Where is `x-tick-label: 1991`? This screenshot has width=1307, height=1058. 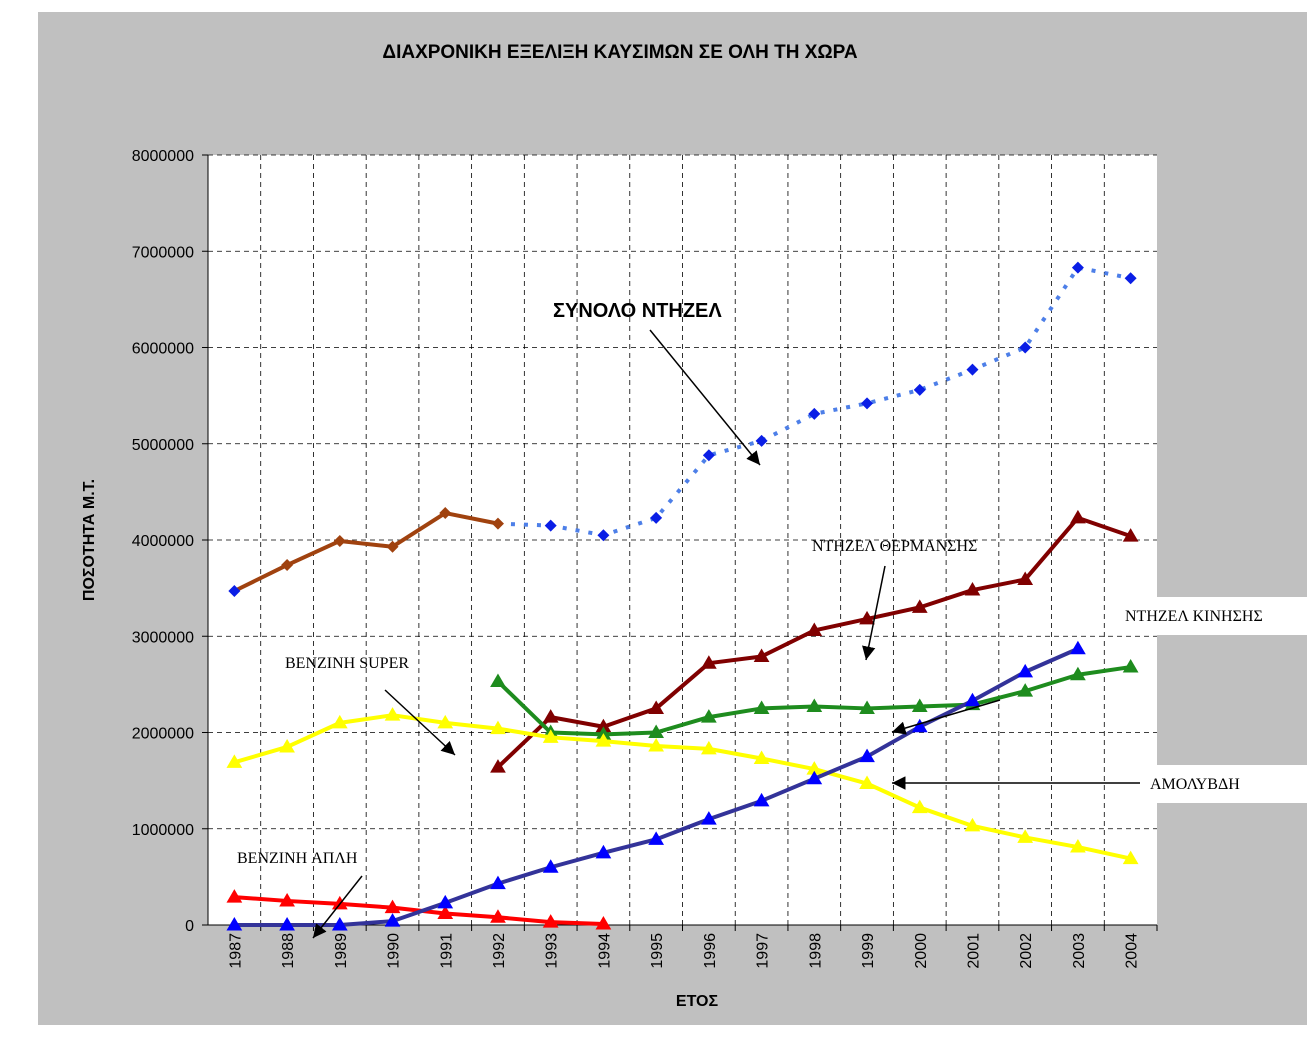
x-tick-label: 1991 is located at coordinates (446, 951).